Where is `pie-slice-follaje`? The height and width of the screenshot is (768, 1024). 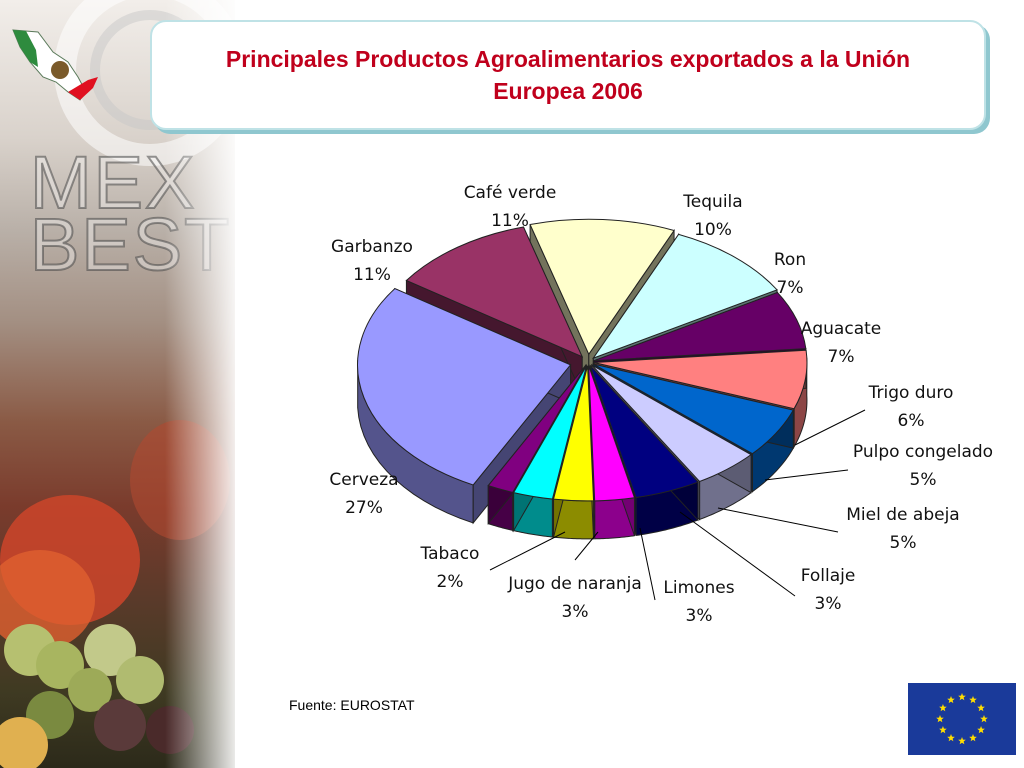
pie-slice-follaje is located at coordinates (612, 433).